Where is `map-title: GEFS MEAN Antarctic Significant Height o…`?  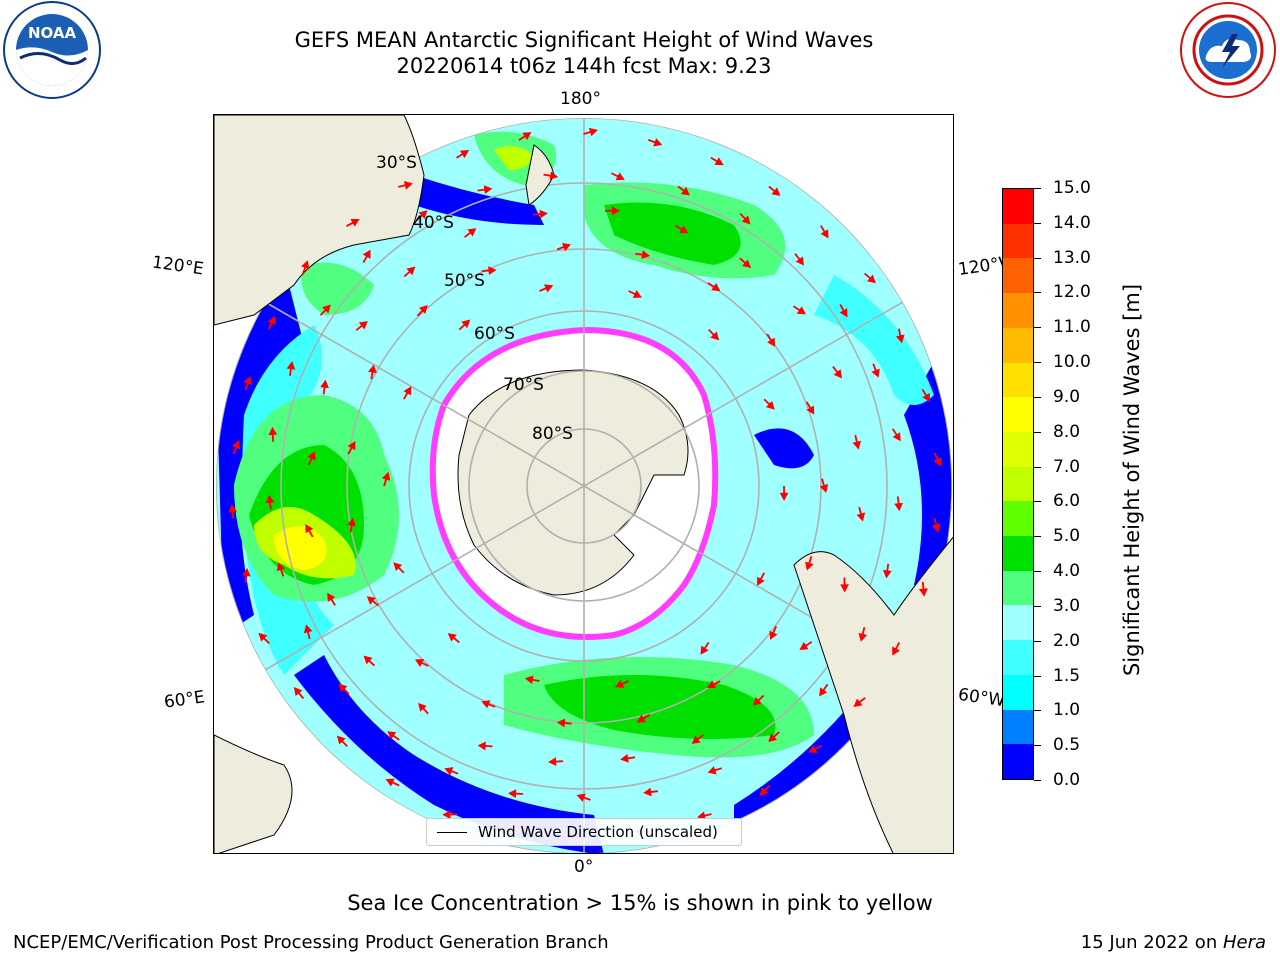 map-title: GEFS MEAN Antarctic Significant Height o… is located at coordinates (584, 40).